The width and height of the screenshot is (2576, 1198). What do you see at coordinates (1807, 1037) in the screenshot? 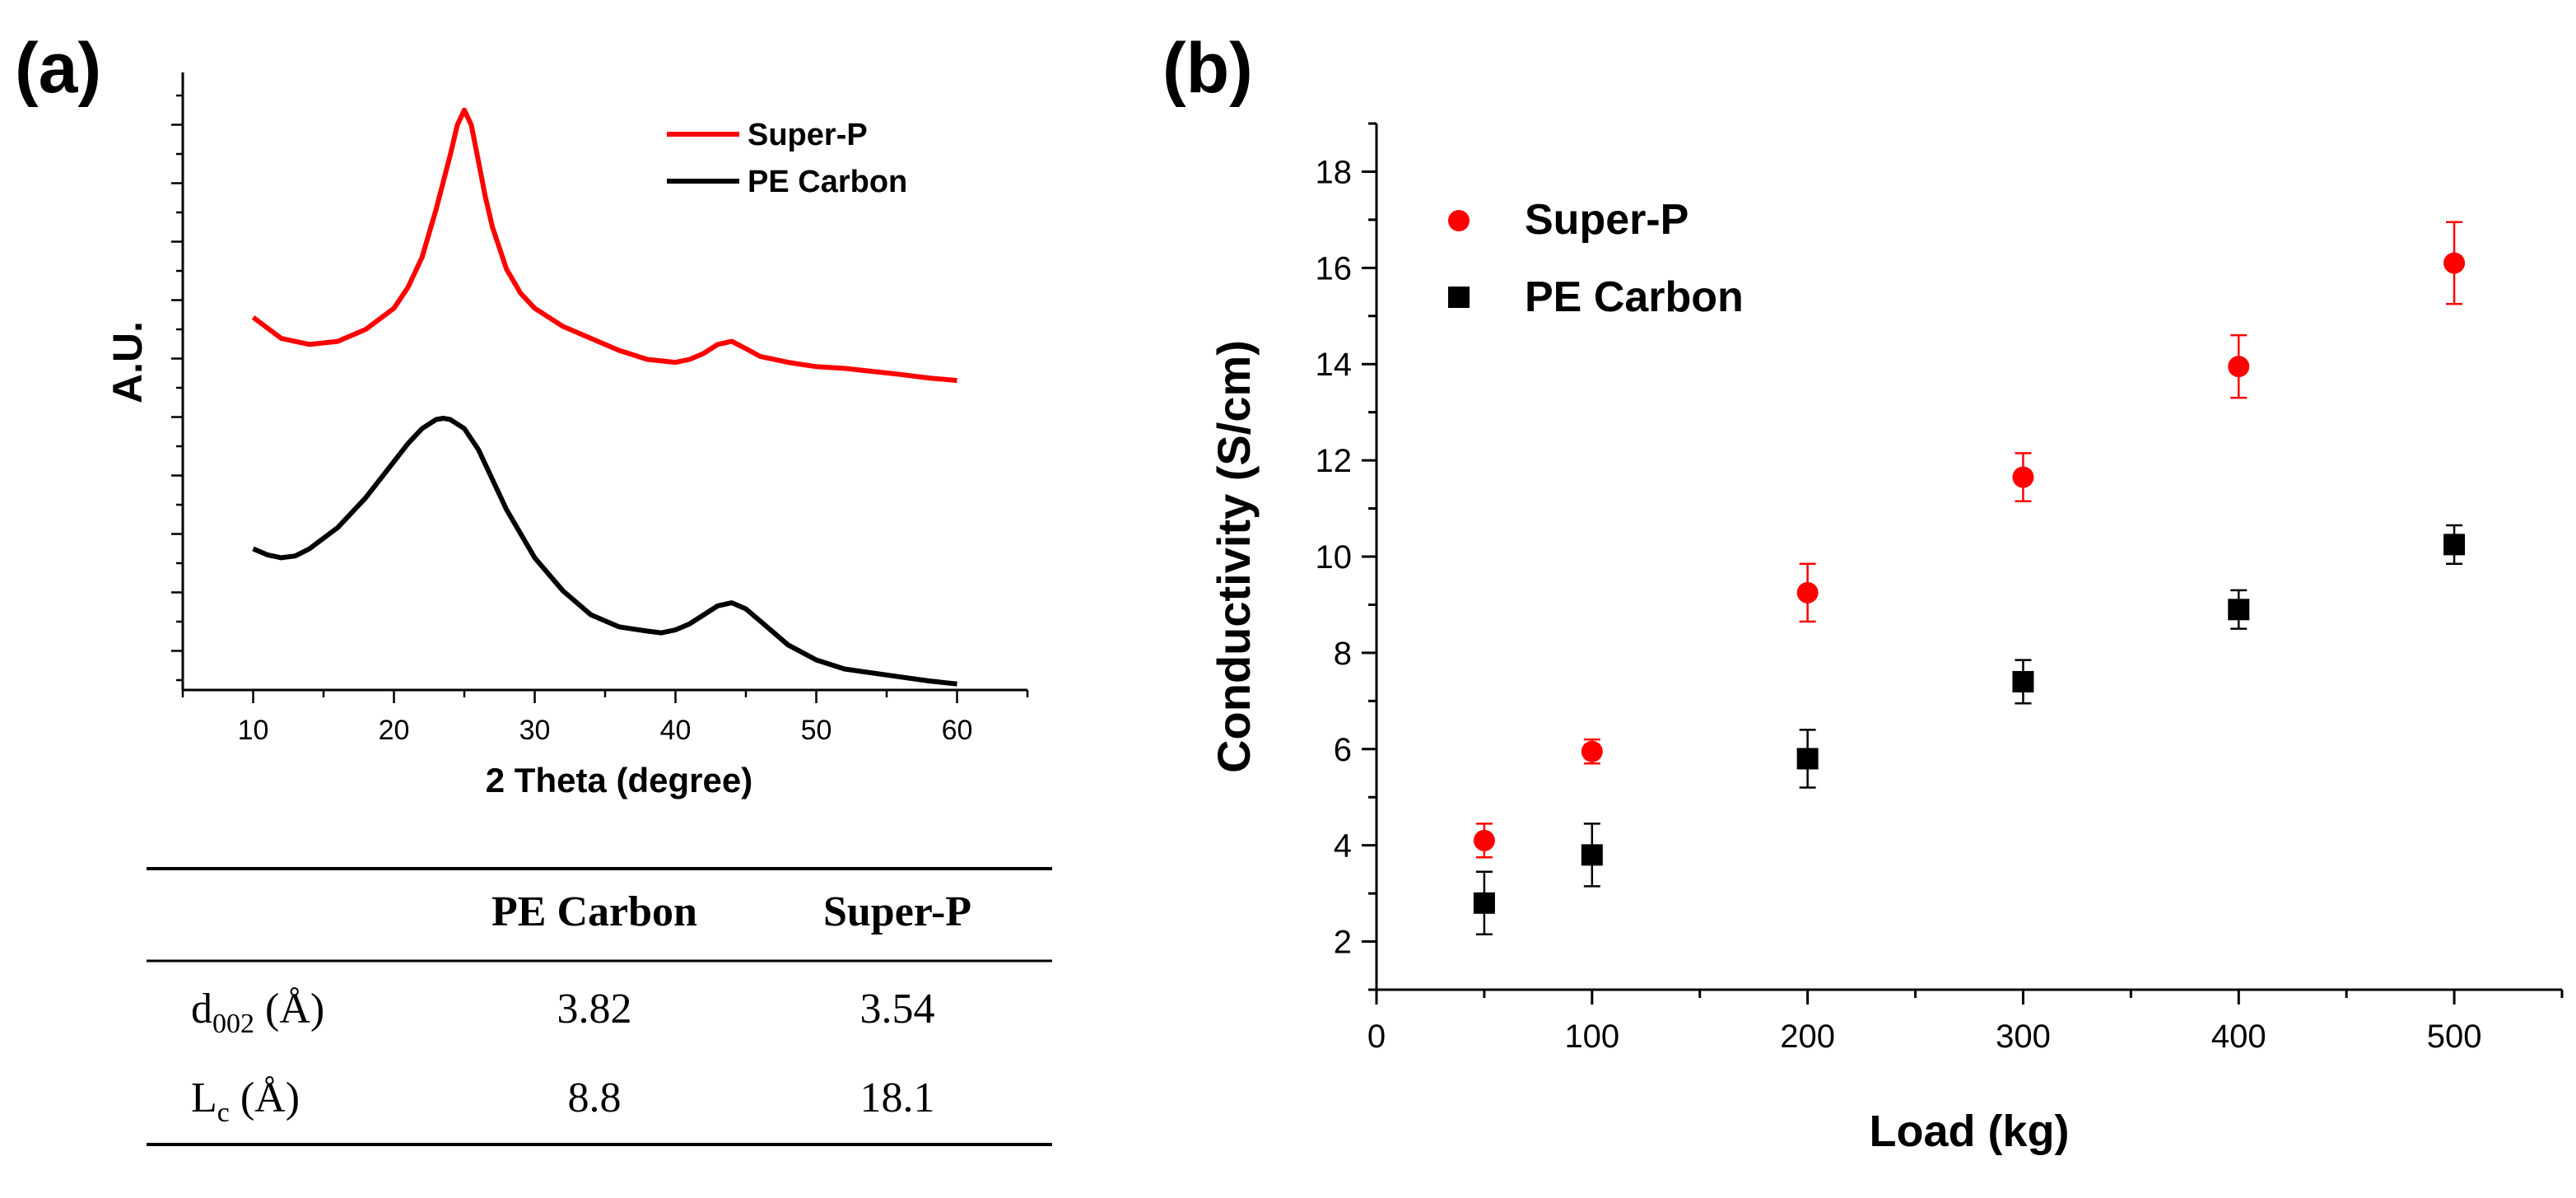
I see `conductivity-x-tick-label: 200` at bounding box center [1807, 1037].